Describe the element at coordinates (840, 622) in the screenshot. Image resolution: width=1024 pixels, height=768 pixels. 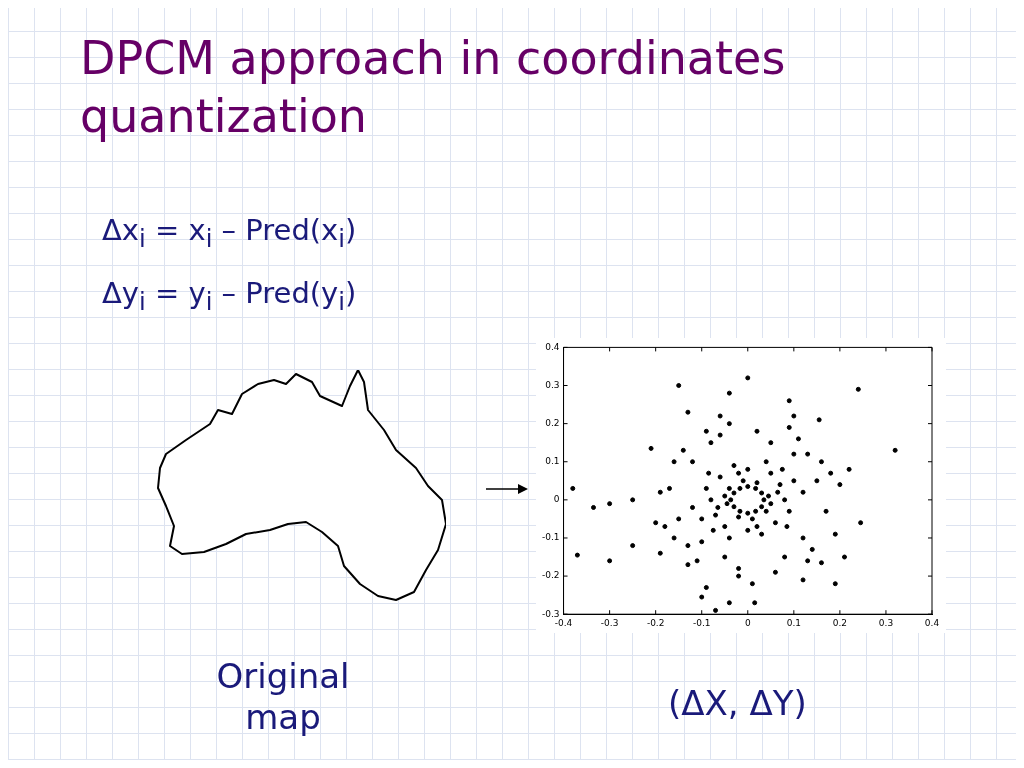
I see `x-tick-label: 0.2` at that location.